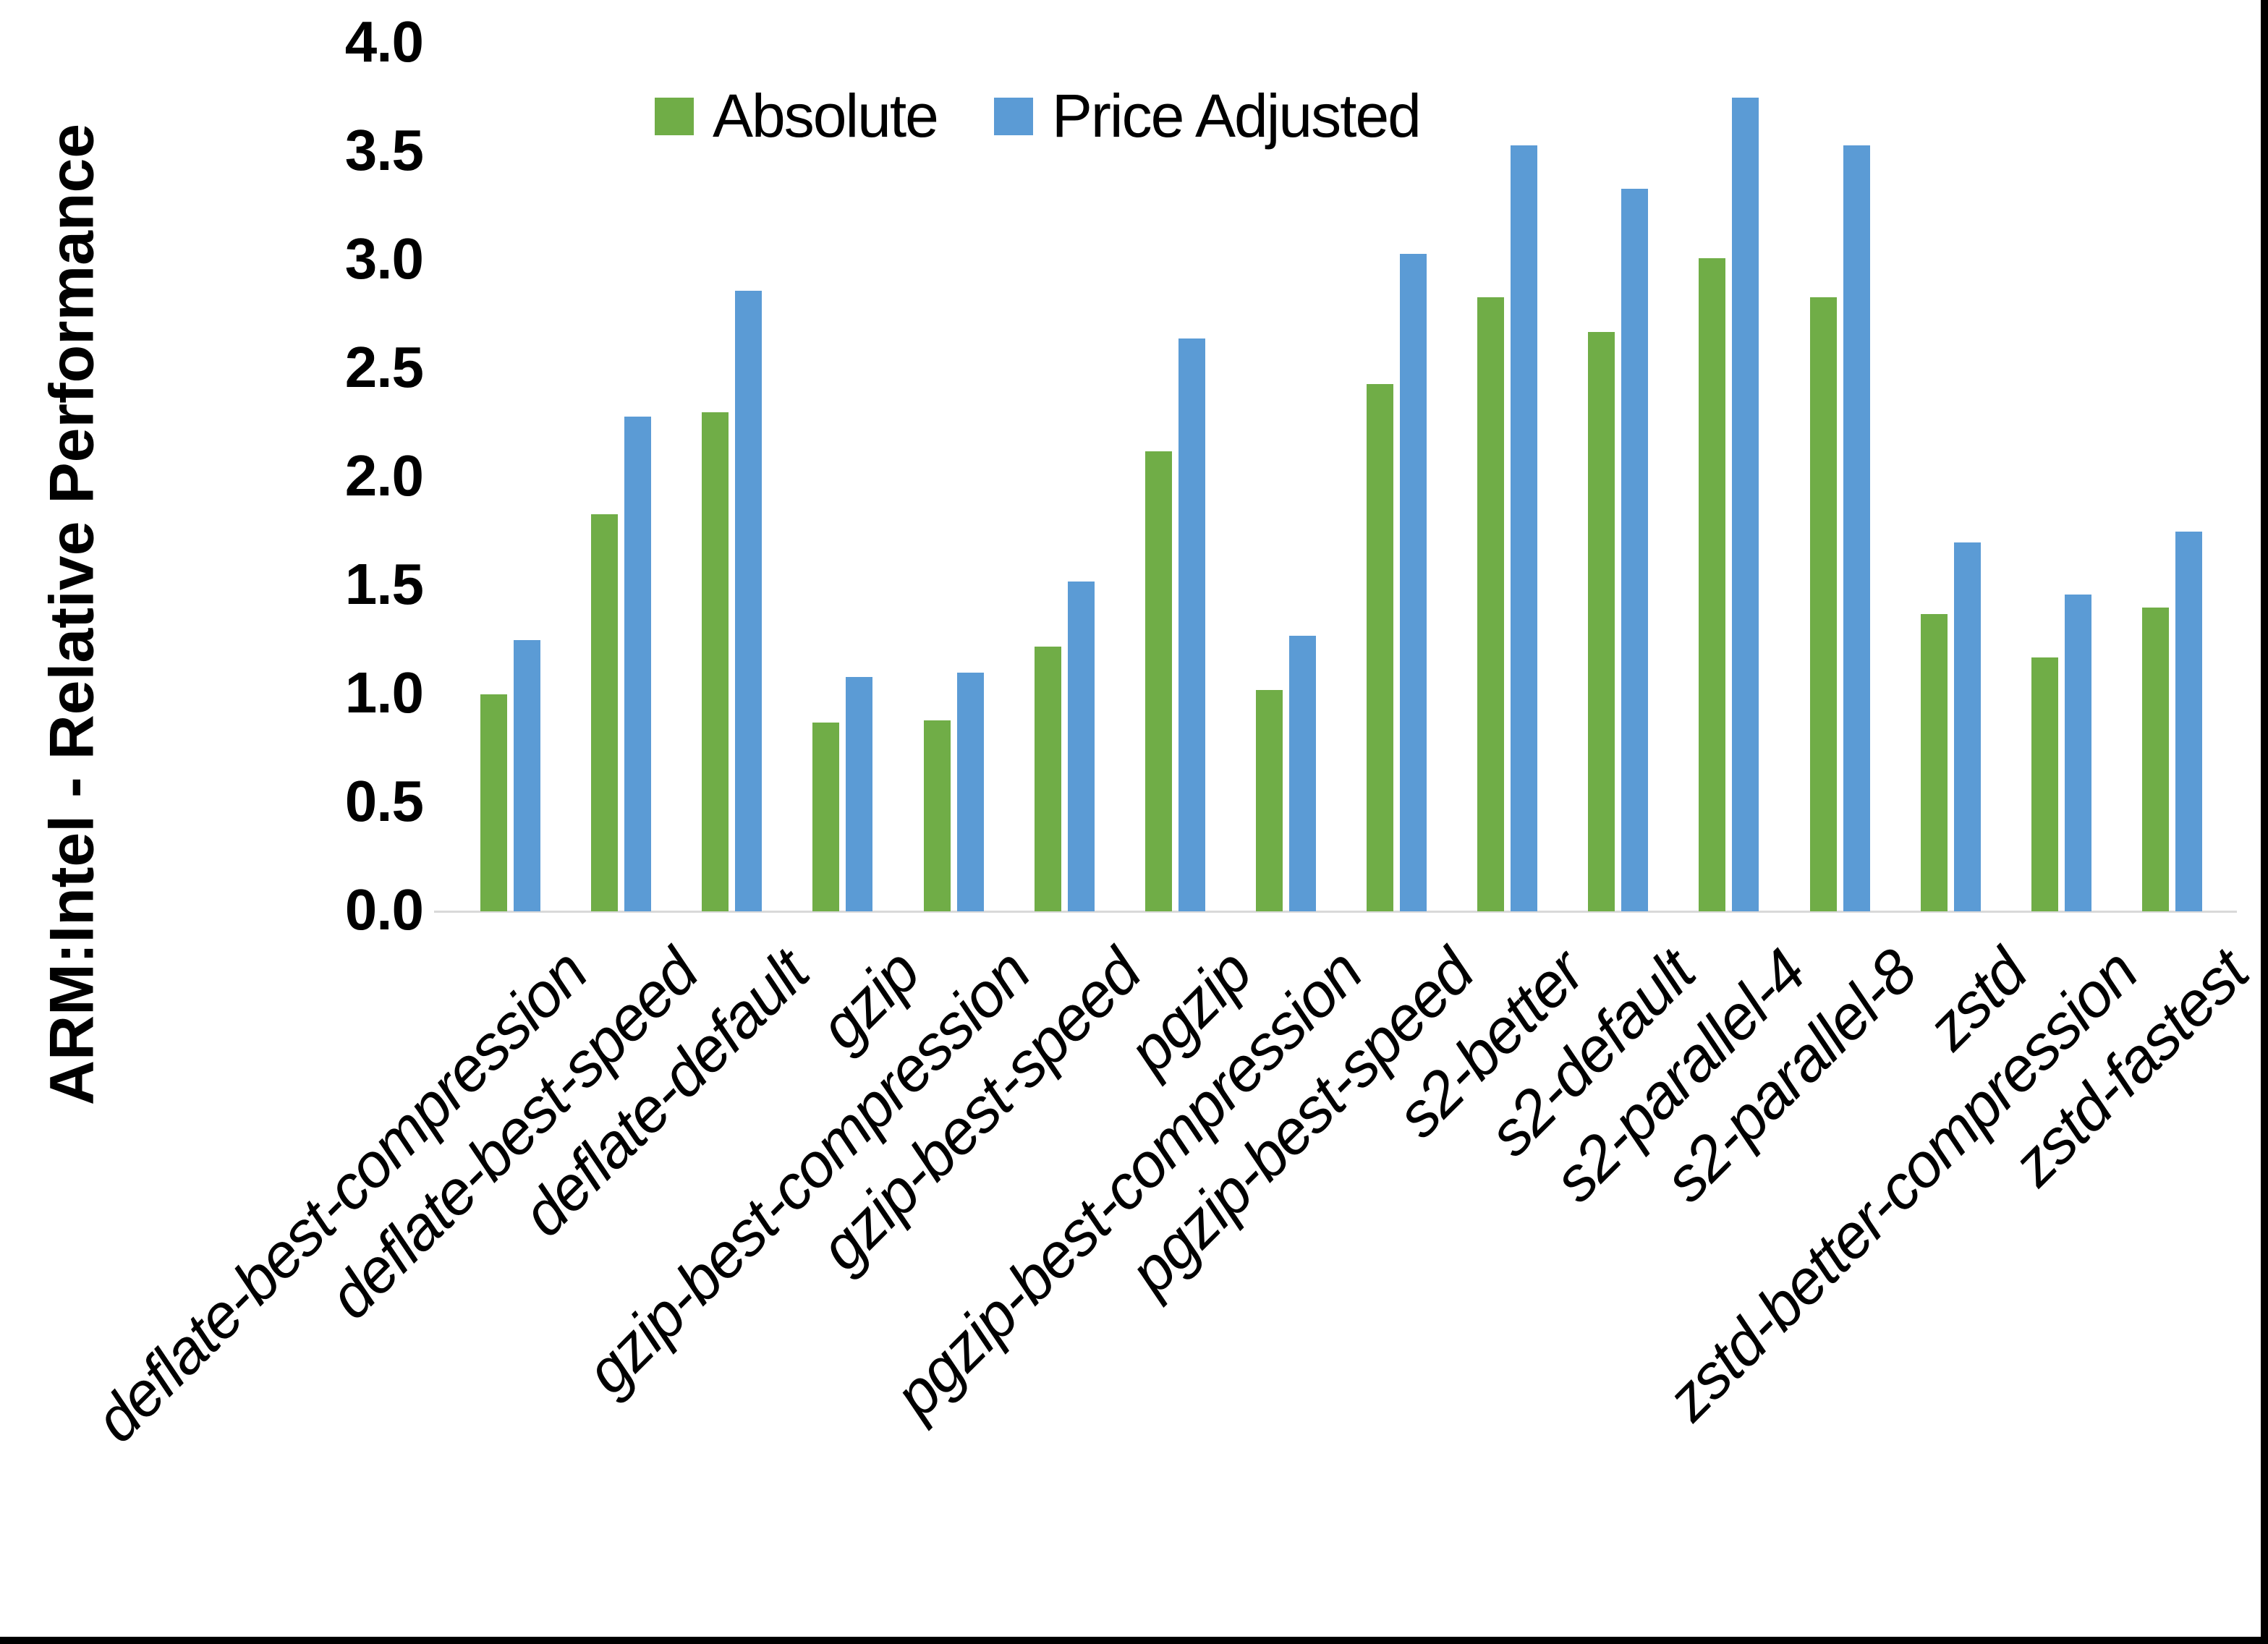  What do you see at coordinates (1191, 624) in the screenshot?
I see `bar-pgzip-price-adjusted` at bounding box center [1191, 624].